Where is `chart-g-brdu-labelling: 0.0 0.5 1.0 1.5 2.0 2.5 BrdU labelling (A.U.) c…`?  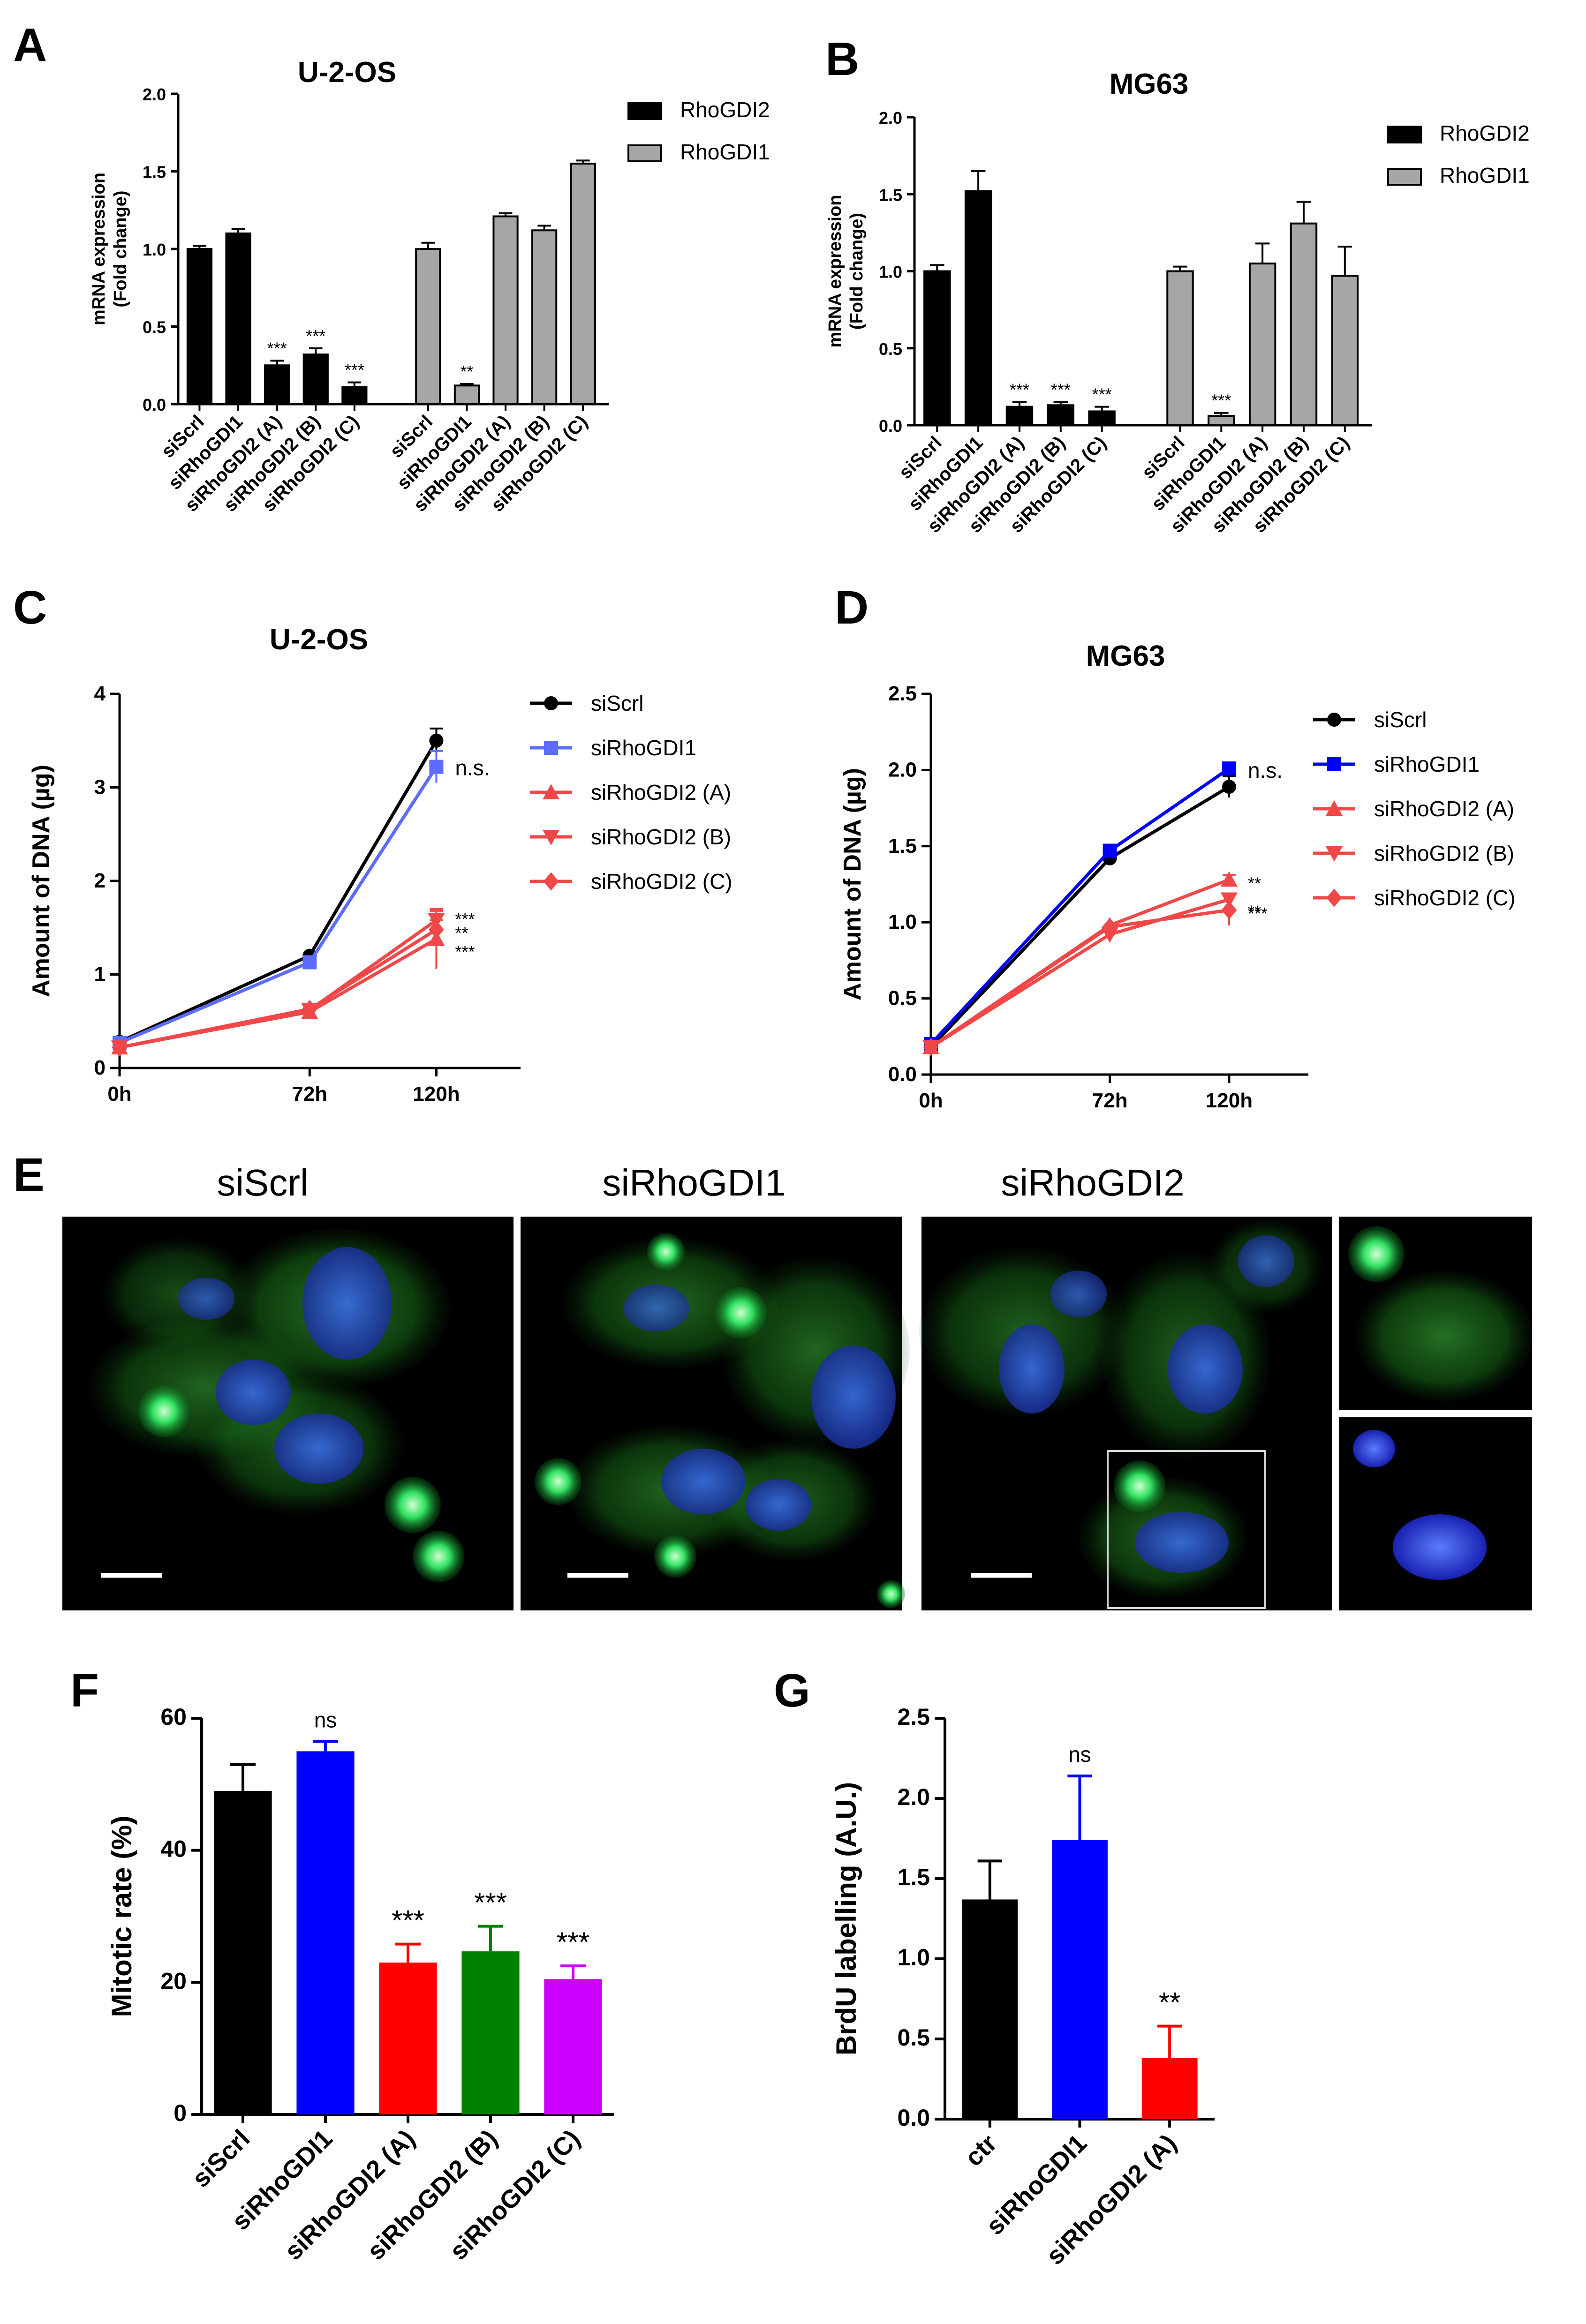 chart-g-brdu-labelling: 0.0 0.5 1.0 1.5 2.0 2.5 BrdU labelling (A.U.) c… is located at coordinates (1023, 1987).